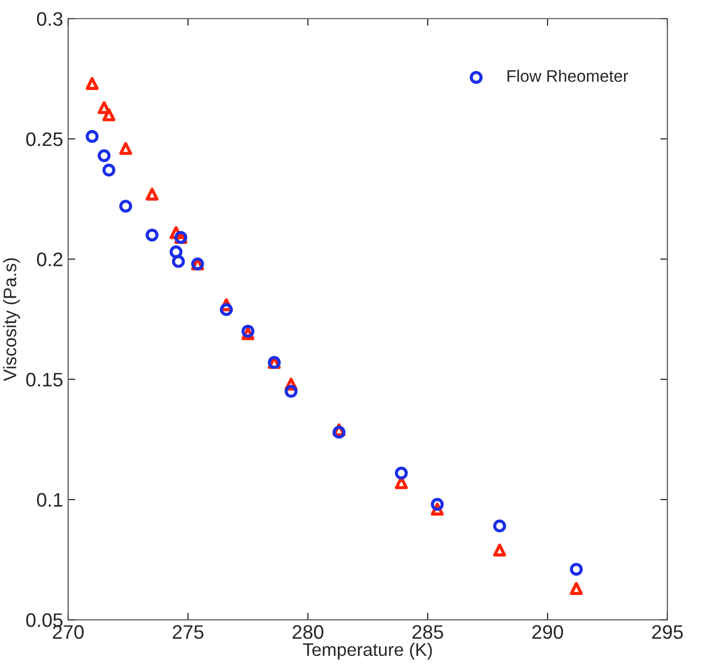  Describe the element at coordinates (44, 139) in the screenshot. I see `y-tick-label: 0.25` at that location.